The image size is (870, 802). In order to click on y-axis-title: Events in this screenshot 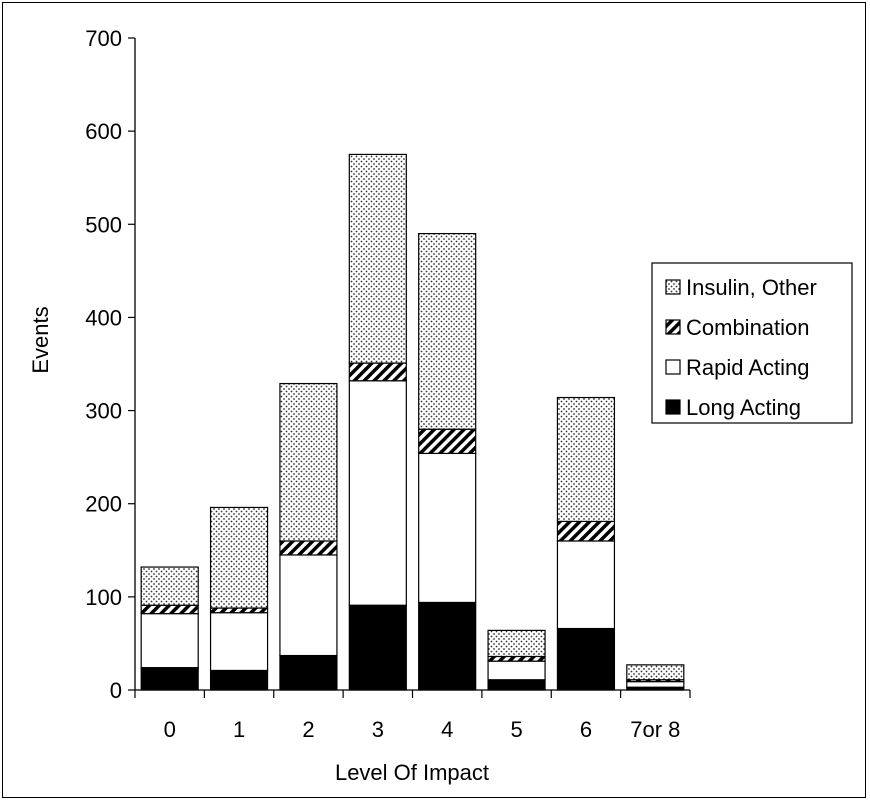, I will do `click(40, 339)`.